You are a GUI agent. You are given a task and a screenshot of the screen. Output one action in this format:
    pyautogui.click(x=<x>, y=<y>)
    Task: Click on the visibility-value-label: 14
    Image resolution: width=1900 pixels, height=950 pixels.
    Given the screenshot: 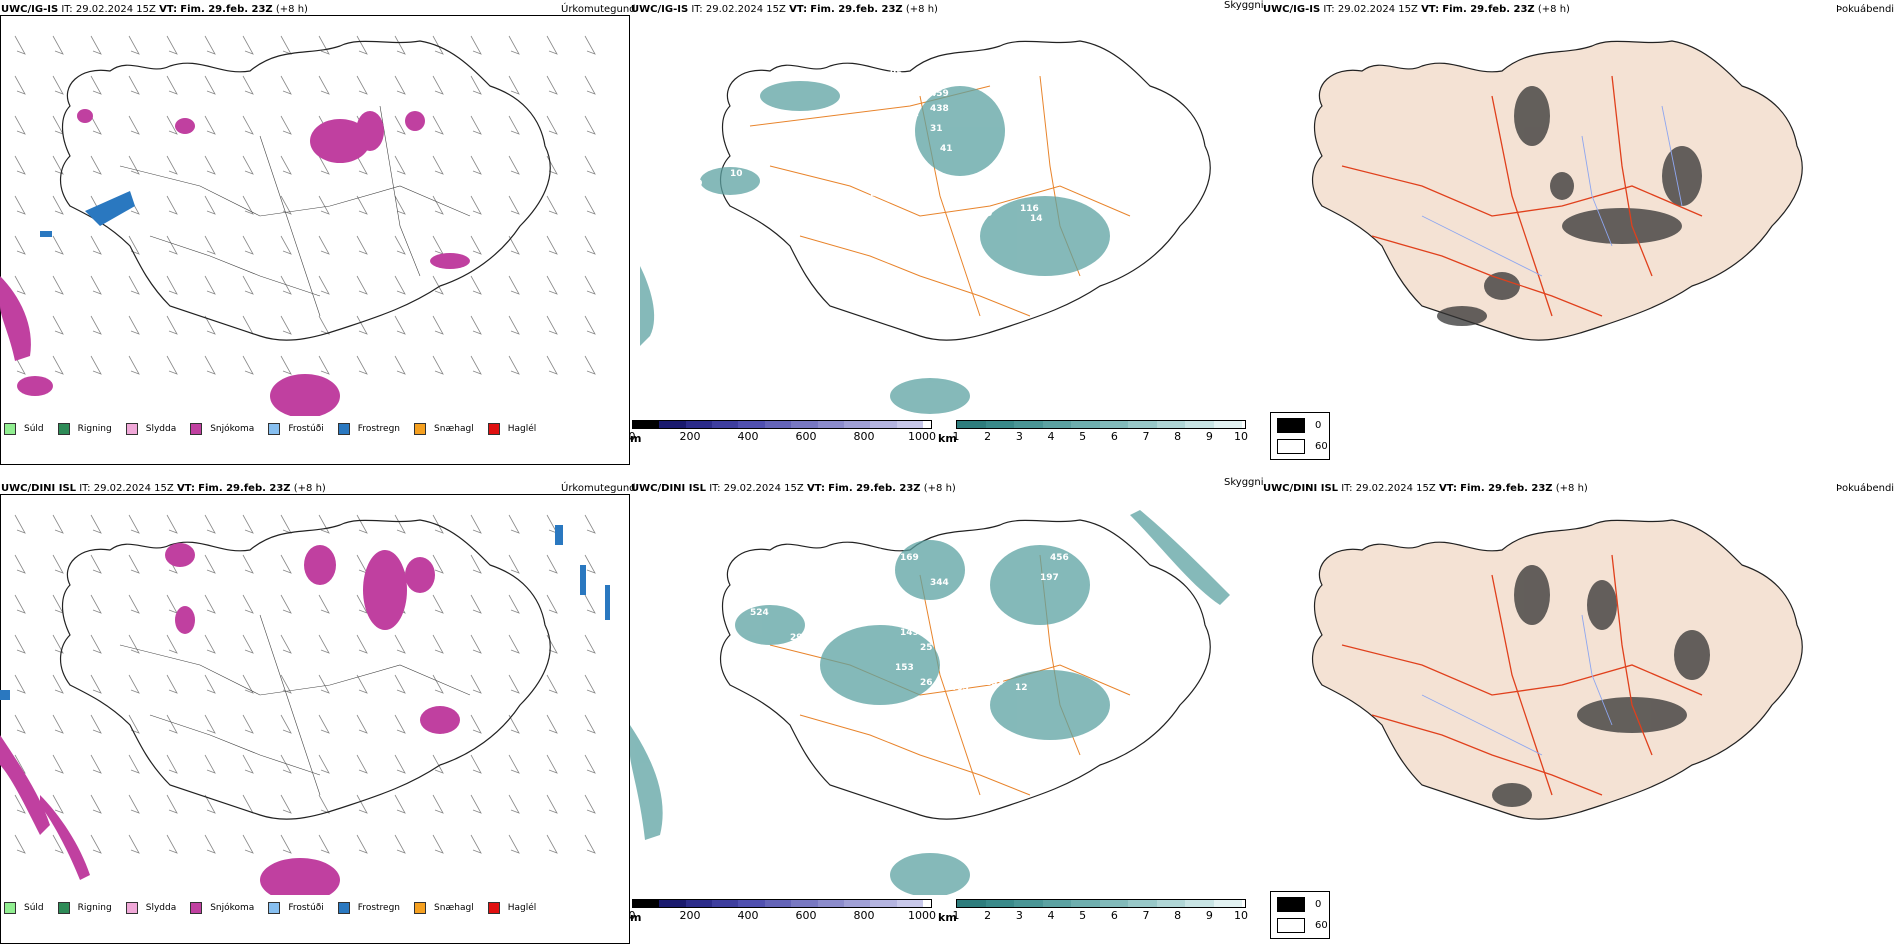 What is the action you would take?
    pyautogui.click(x=1036, y=219)
    